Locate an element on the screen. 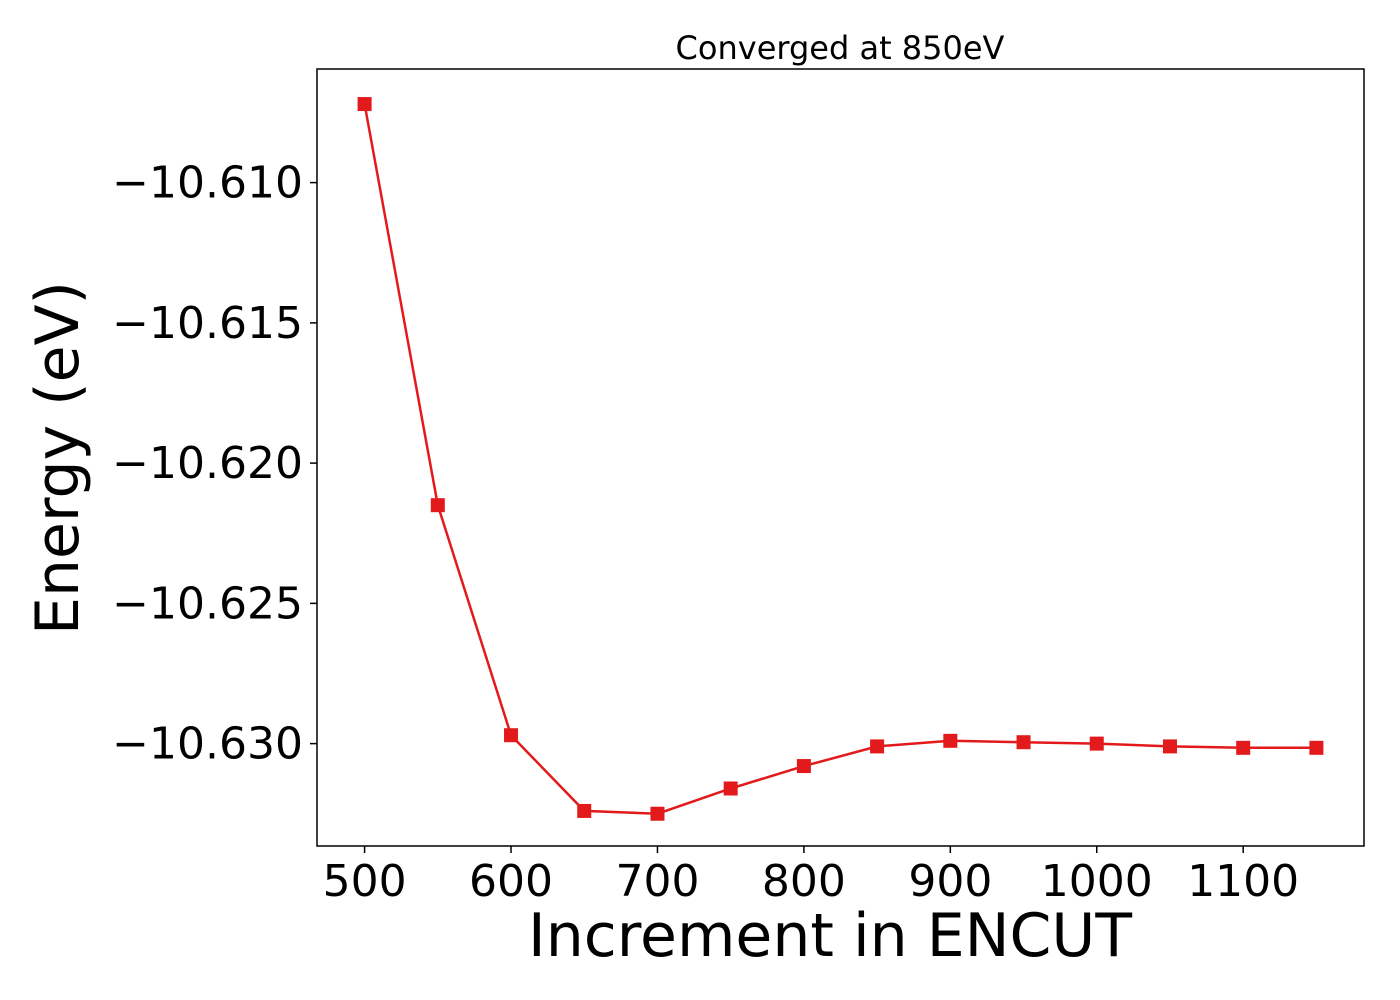  chart-title: Converged at 850eV is located at coordinates (840, 48).